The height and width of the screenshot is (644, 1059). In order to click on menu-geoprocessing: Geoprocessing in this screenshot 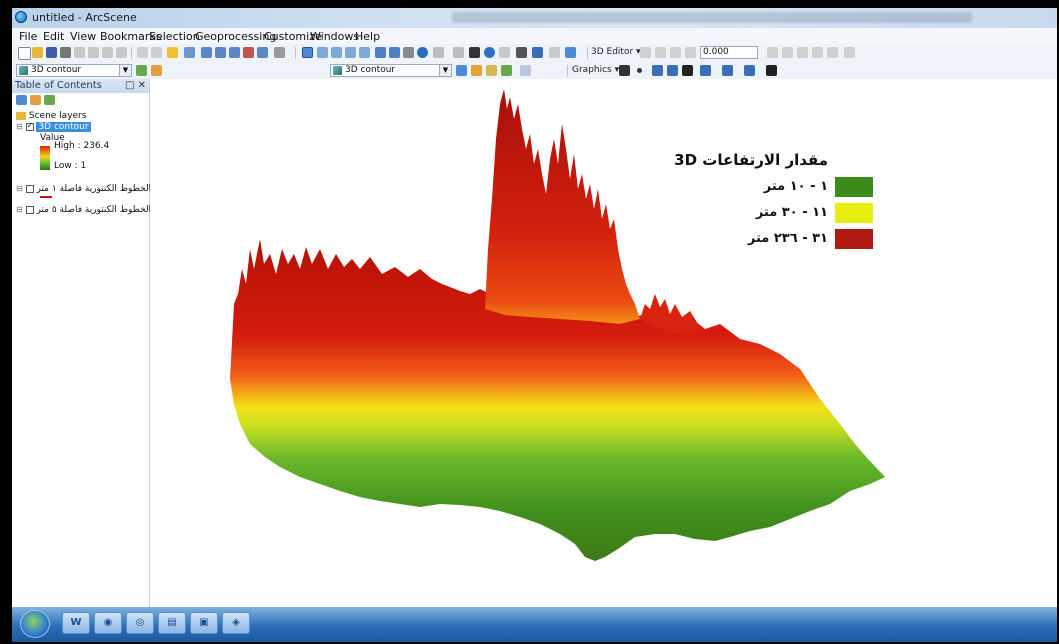, I will do `click(236, 36)`.